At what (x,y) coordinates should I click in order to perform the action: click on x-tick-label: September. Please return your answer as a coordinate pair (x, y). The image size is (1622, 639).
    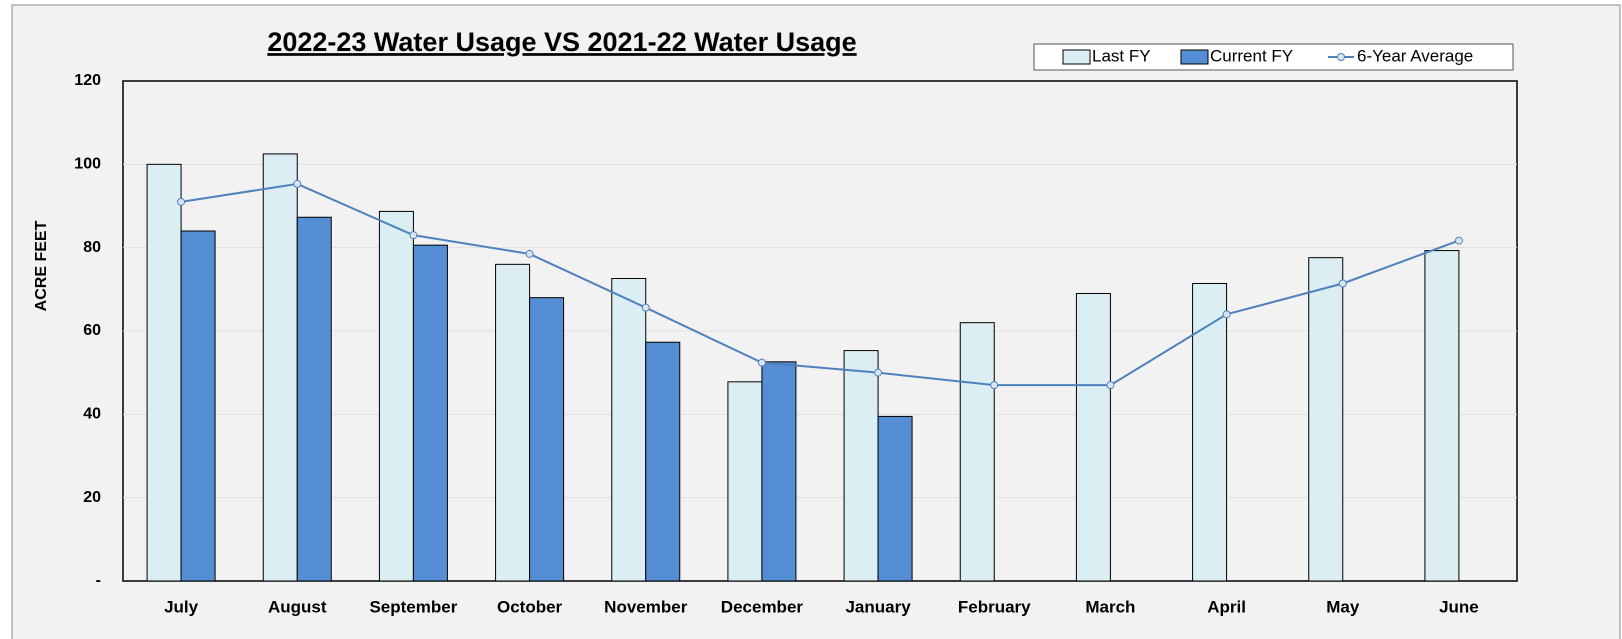
    Looking at the image, I should click on (413, 606).